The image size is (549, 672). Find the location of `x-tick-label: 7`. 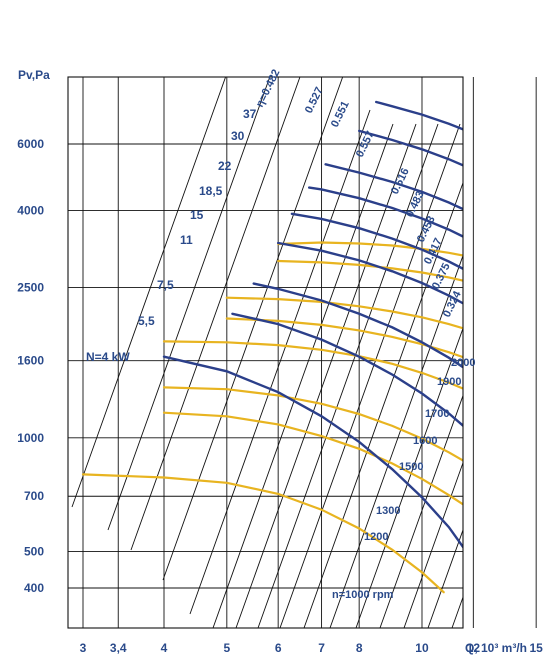

x-tick-label: 7 is located at coordinates (321, 648).